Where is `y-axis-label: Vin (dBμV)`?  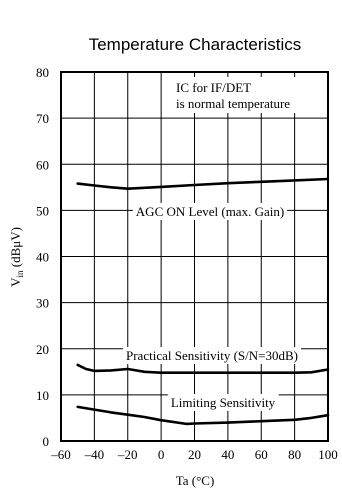
y-axis-label: Vin (dBμV) is located at coordinates (16, 257).